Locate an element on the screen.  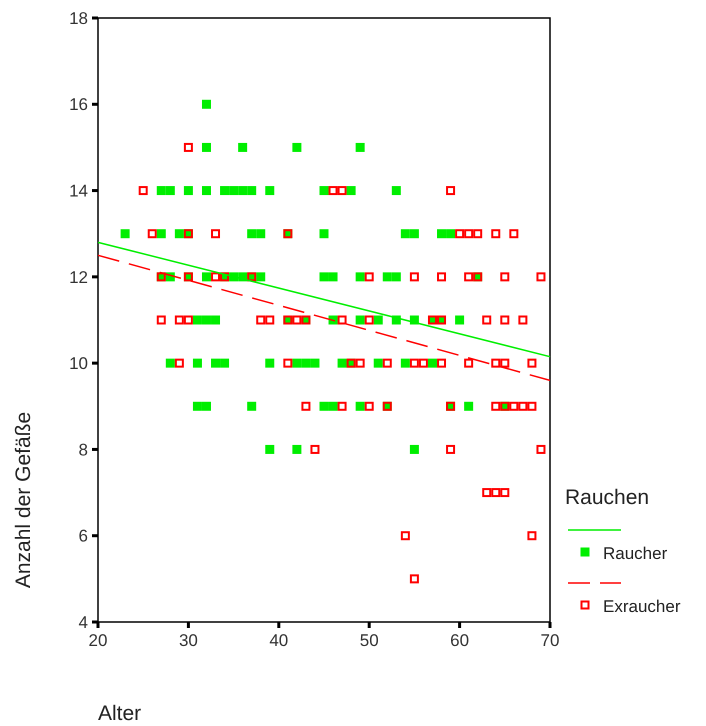
y-axis-title: Anzahl der Gefäße is located at coordinates (23, 500).